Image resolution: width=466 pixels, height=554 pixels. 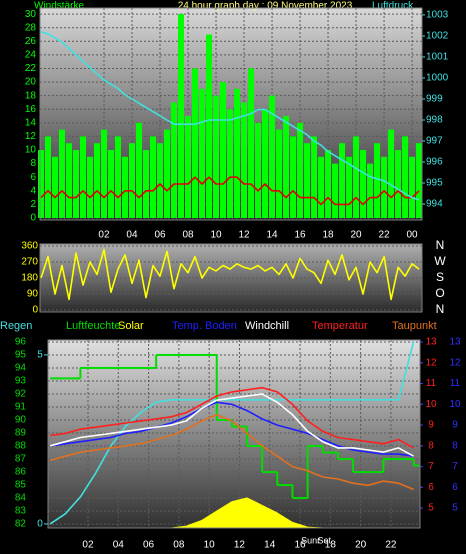 I want to click on x-tick-label: 18, so click(x=328, y=235).